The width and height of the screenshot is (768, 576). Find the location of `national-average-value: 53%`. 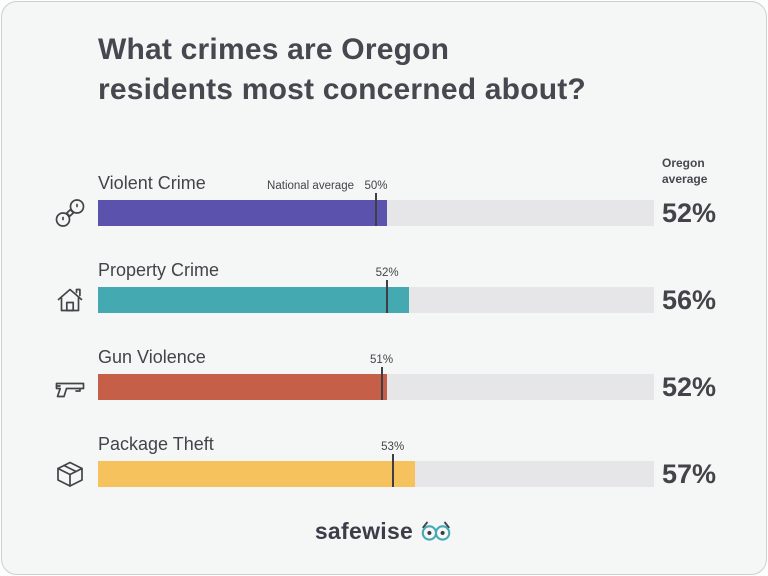

national-average-value: 53% is located at coordinates (393, 447).